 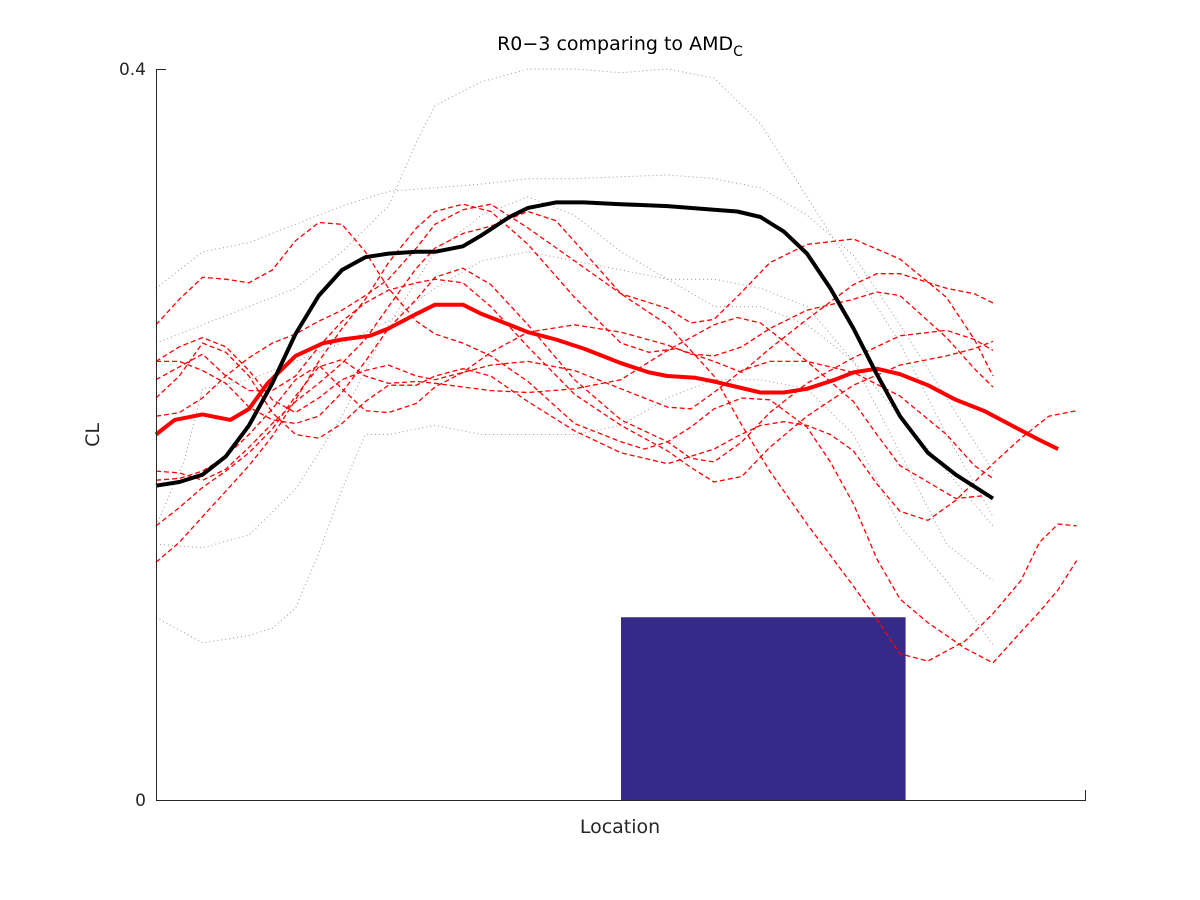 What do you see at coordinates (620, 827) in the screenshot?
I see `x-axis-label: Location` at bounding box center [620, 827].